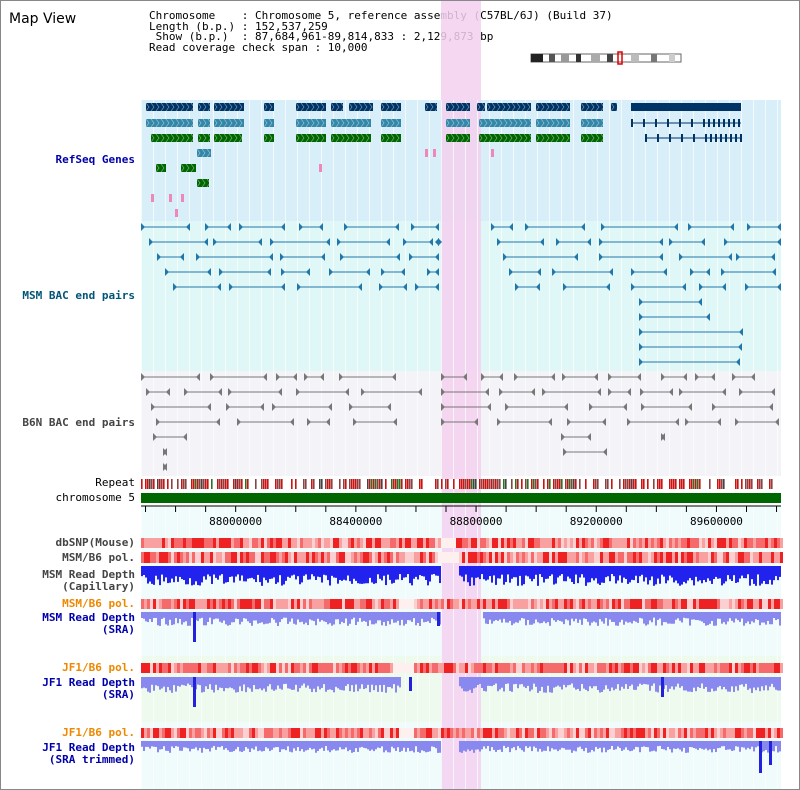 The image size is (800, 790). Describe the element at coordinates (95, 159) in the screenshot. I see `track-label-refseq: RefSeq Genes` at that location.